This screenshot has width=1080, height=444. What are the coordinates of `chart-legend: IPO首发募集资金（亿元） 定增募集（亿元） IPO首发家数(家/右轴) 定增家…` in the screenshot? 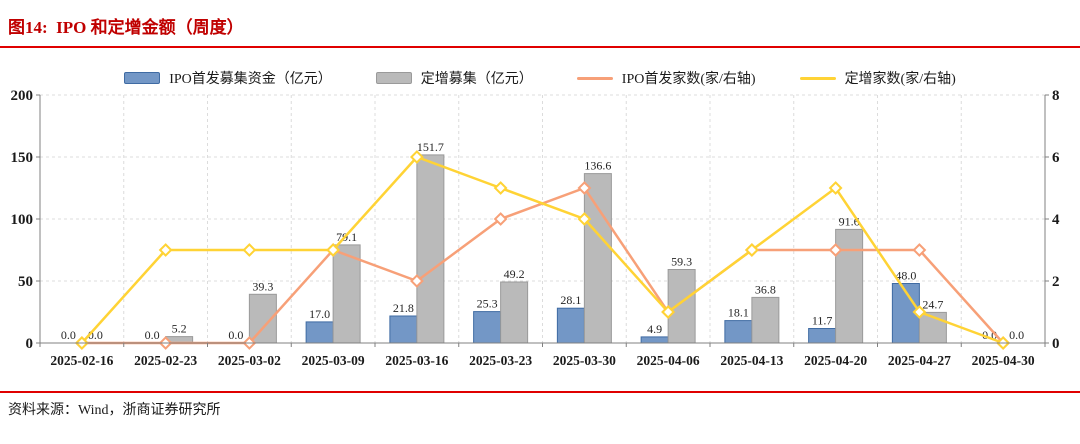 It's located at (540, 78).